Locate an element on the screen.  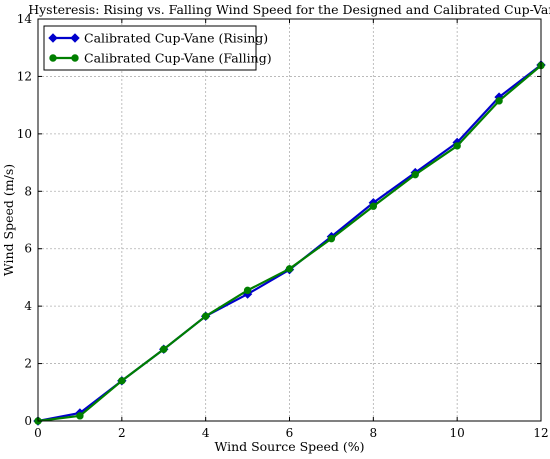
x-tick-label: 8 is located at coordinates (374, 433).